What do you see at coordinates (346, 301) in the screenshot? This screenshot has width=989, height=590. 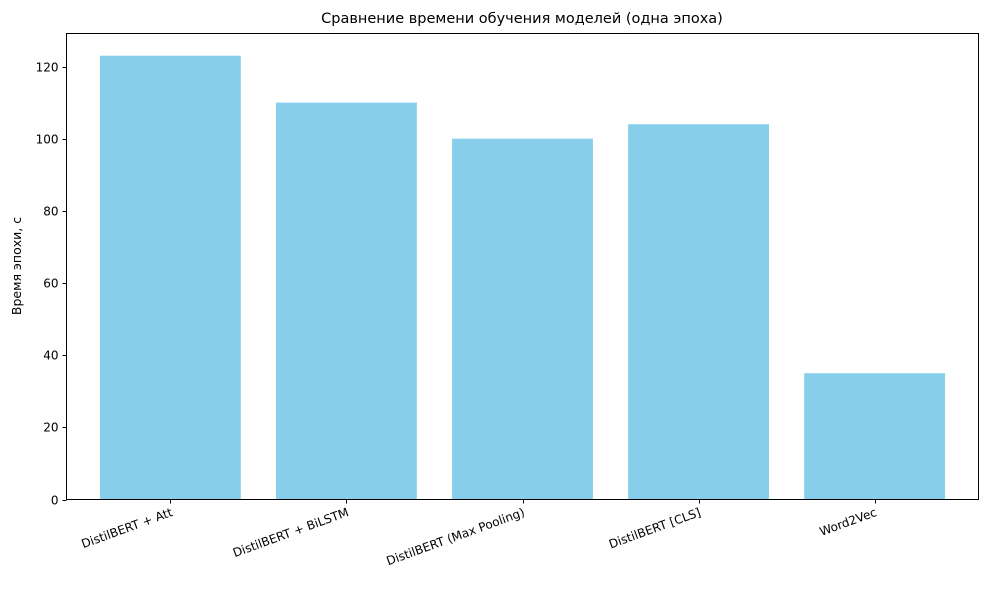 I see `bar-distilbert-bilstm` at bounding box center [346, 301].